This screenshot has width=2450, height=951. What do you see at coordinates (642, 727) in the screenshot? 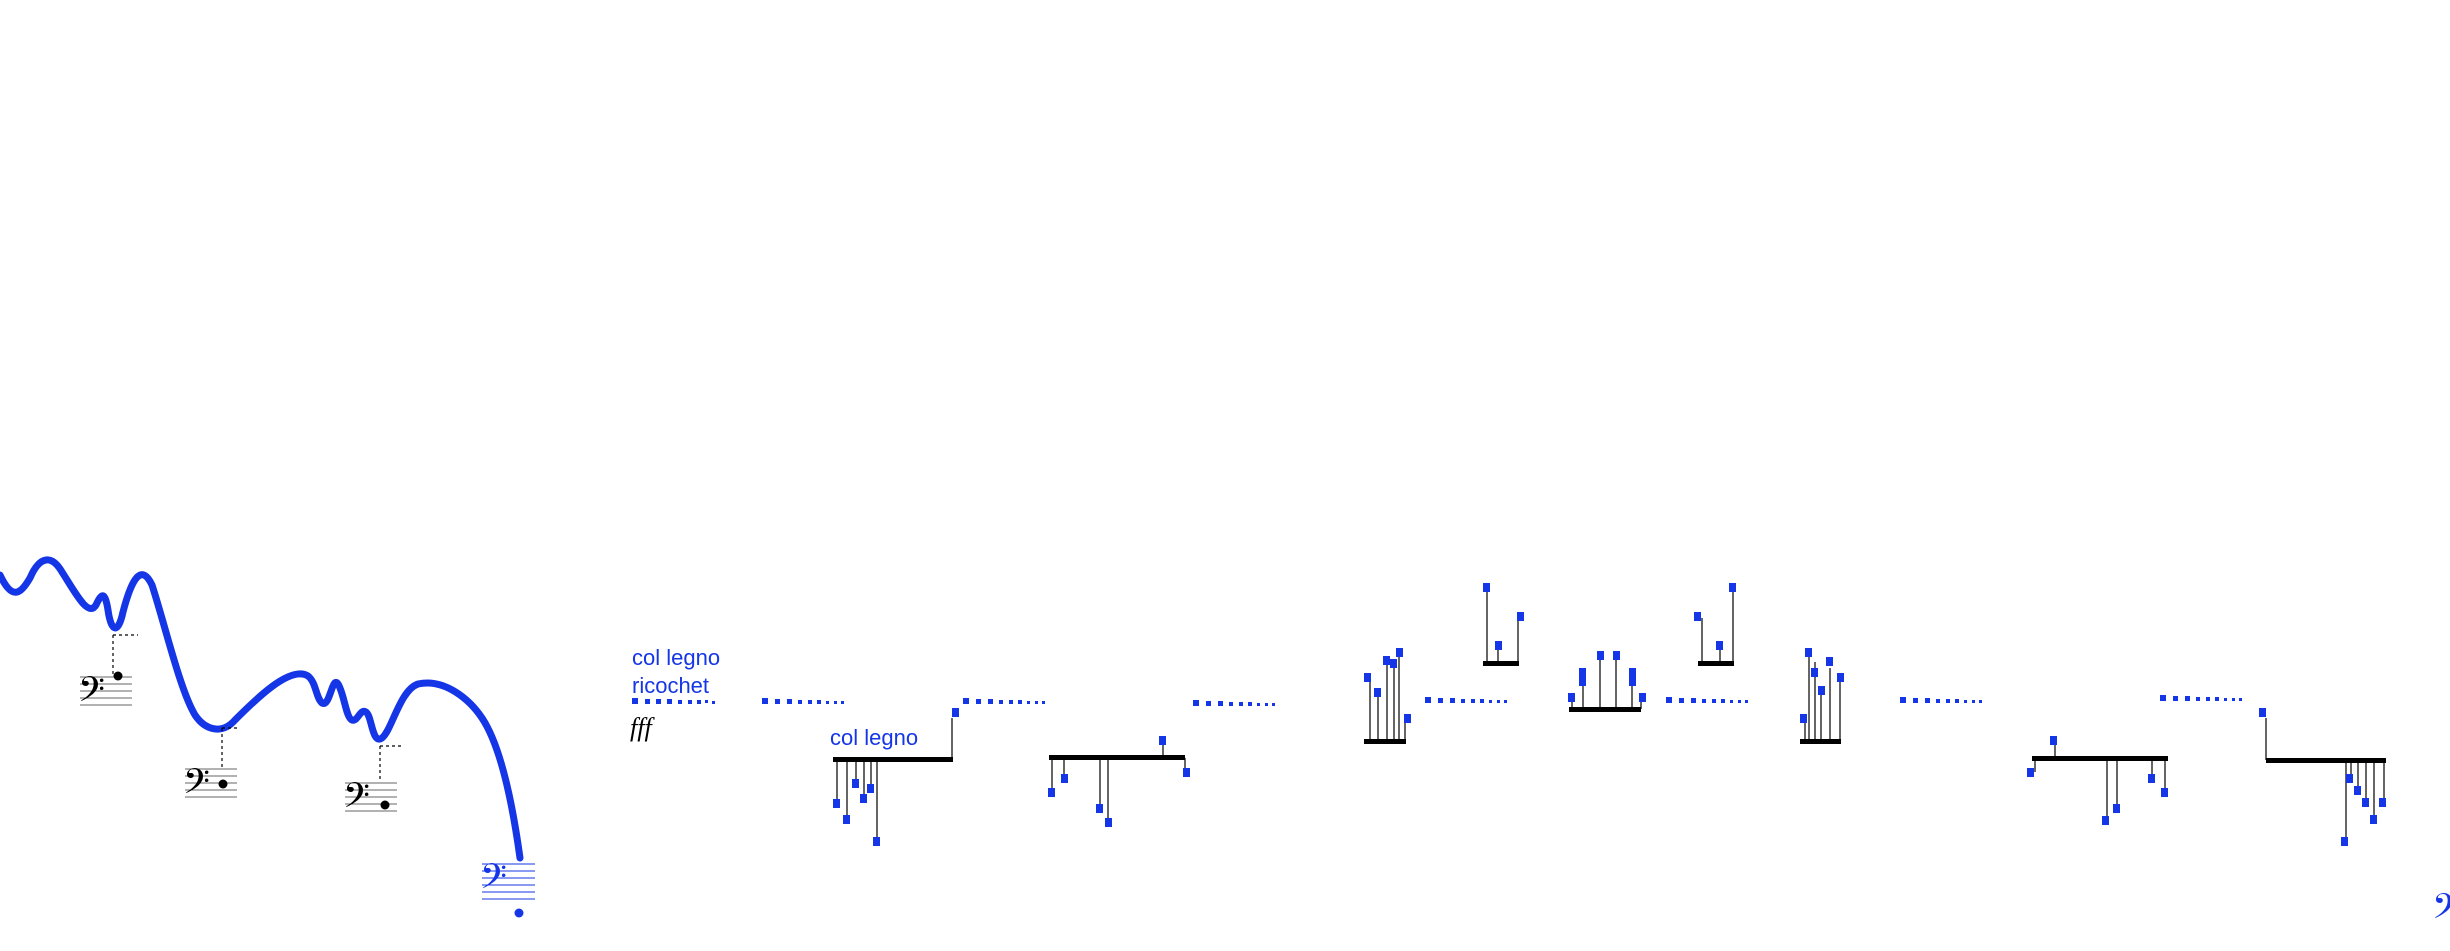
I see `dynamic-marking: fff` at bounding box center [642, 727].